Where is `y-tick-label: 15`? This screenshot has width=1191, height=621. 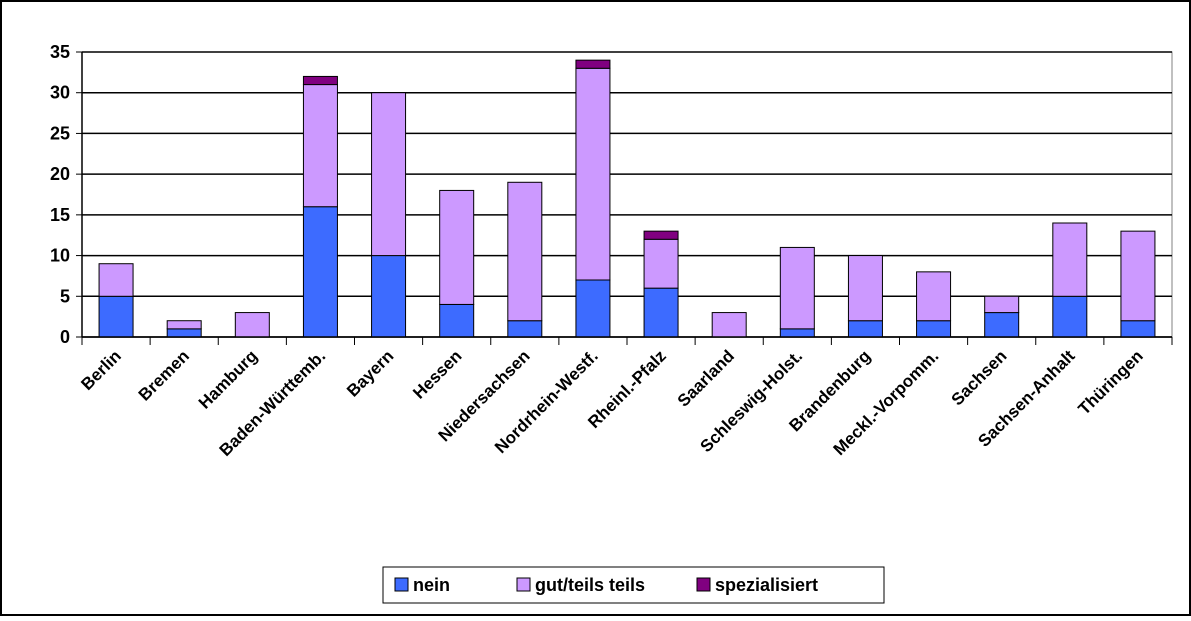
y-tick-label: 15 is located at coordinates (60, 215).